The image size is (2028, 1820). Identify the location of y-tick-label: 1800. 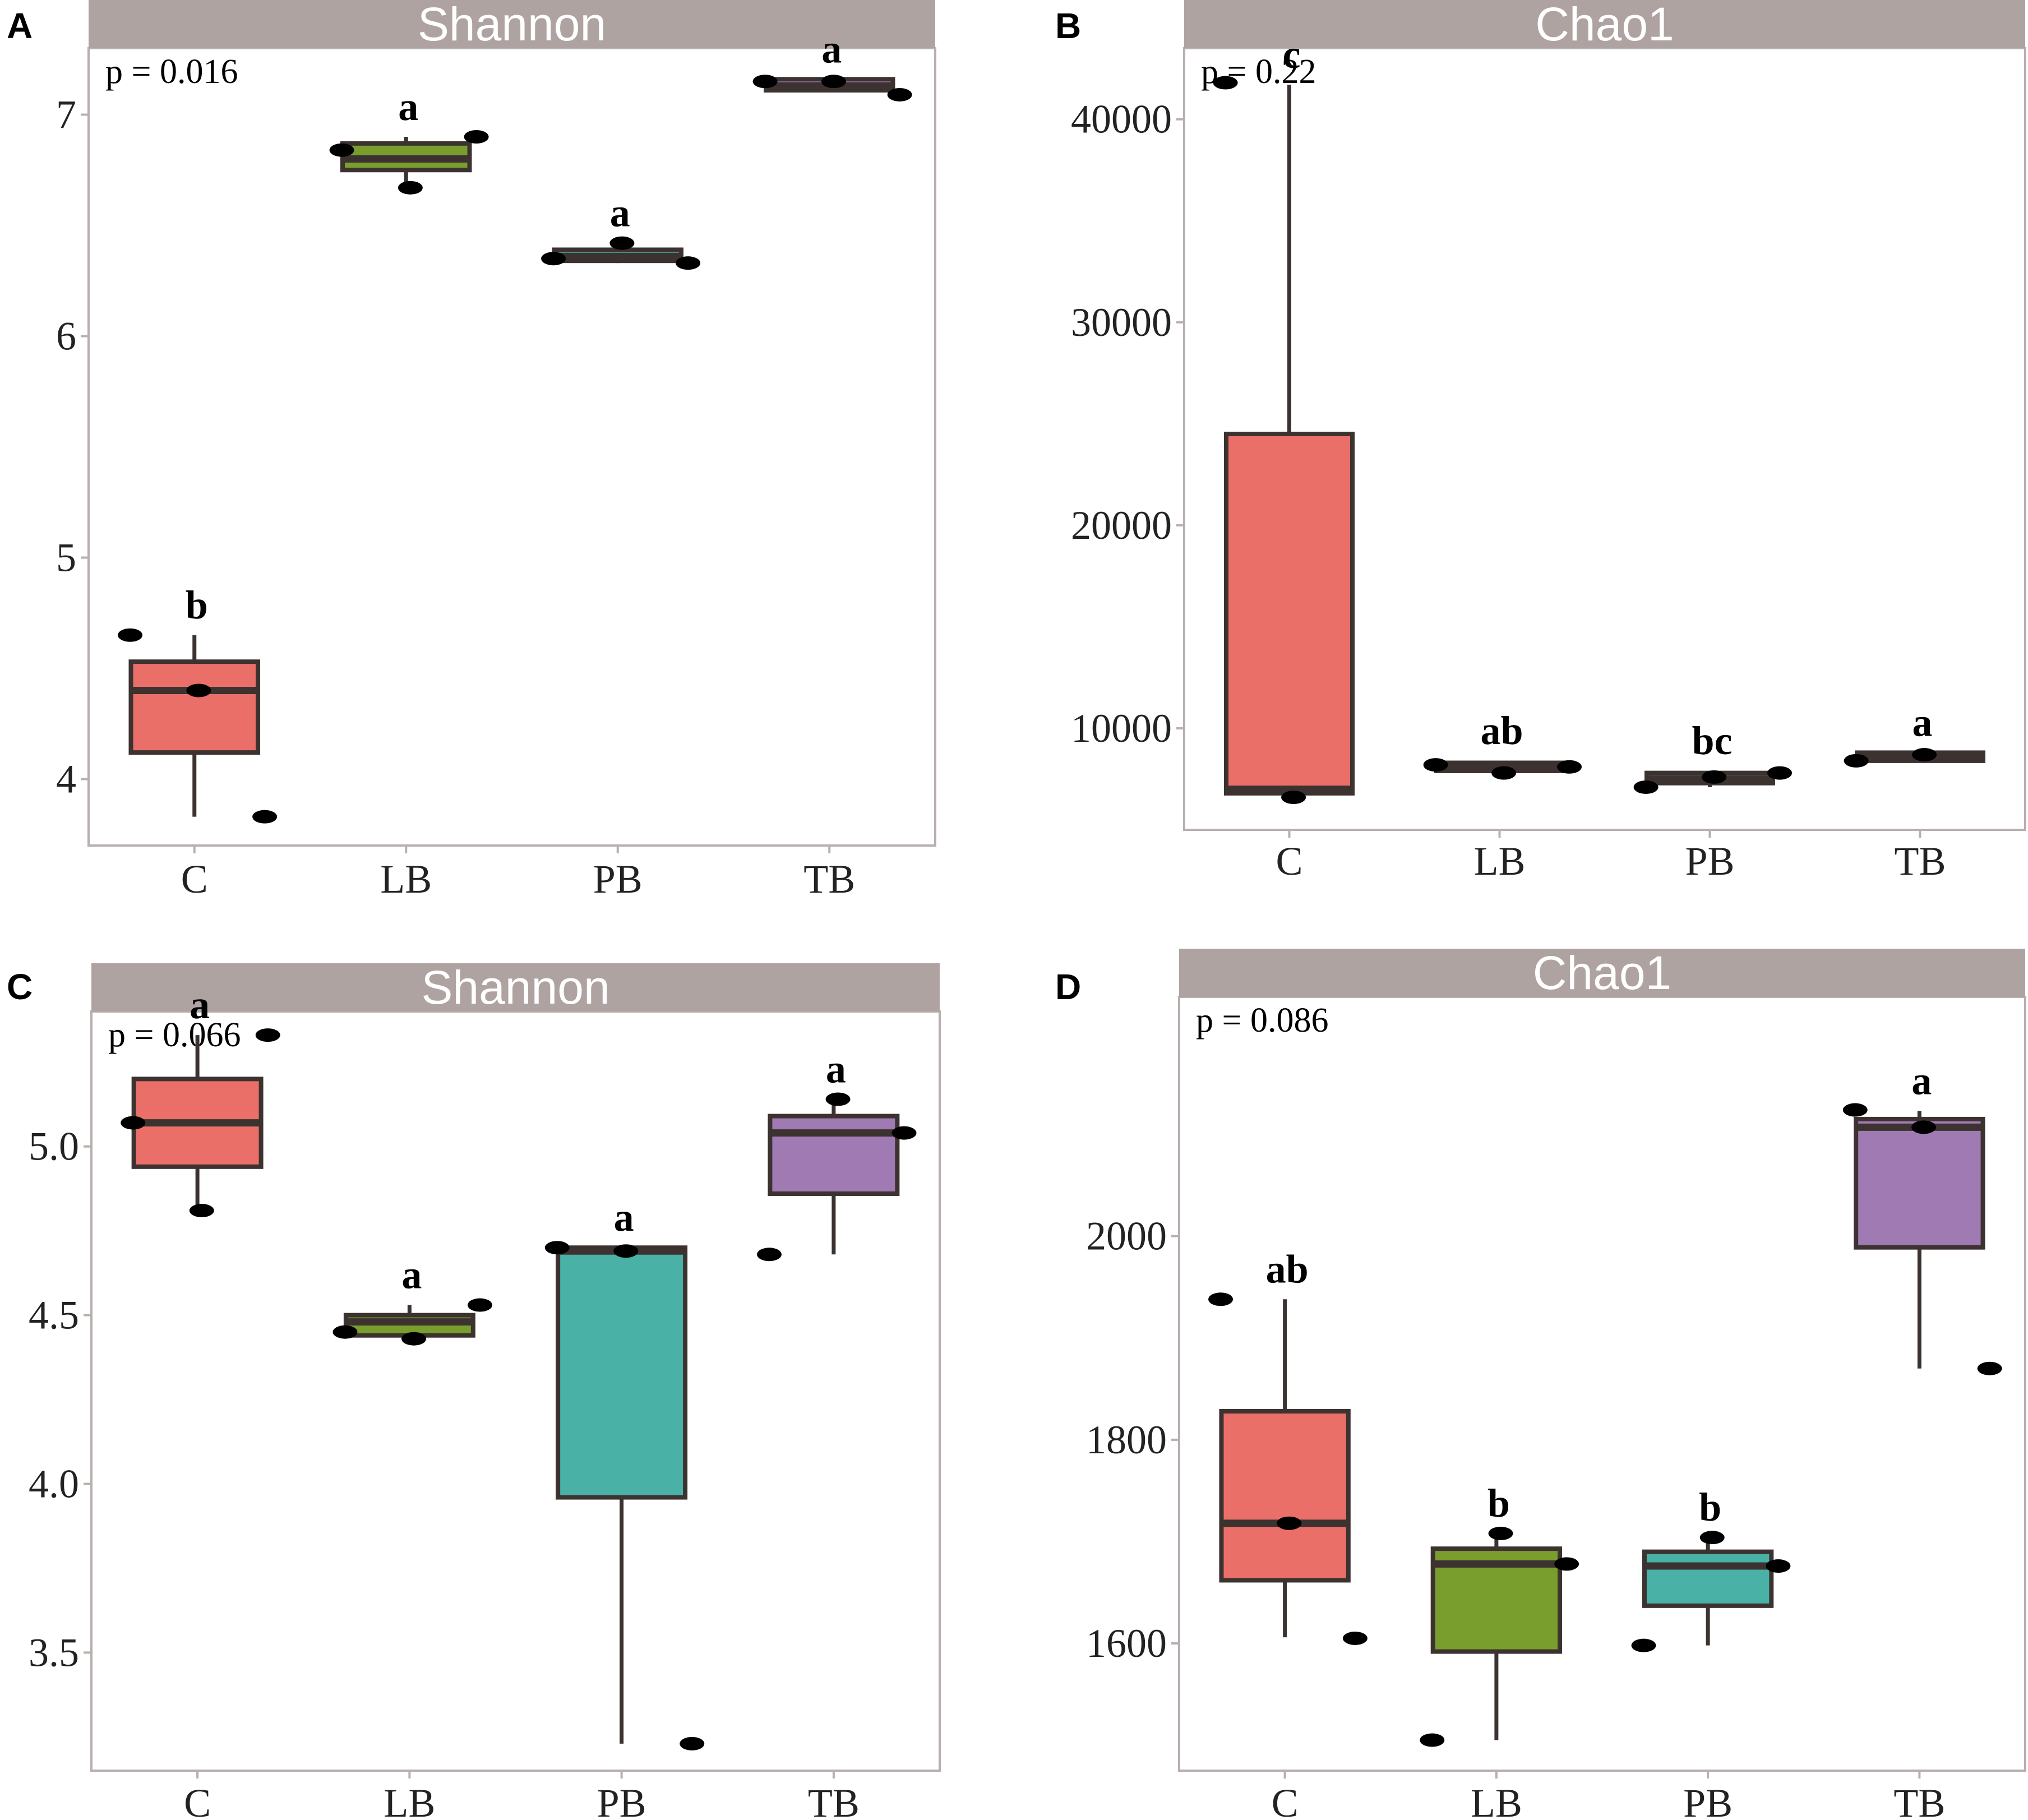
(1126, 1439).